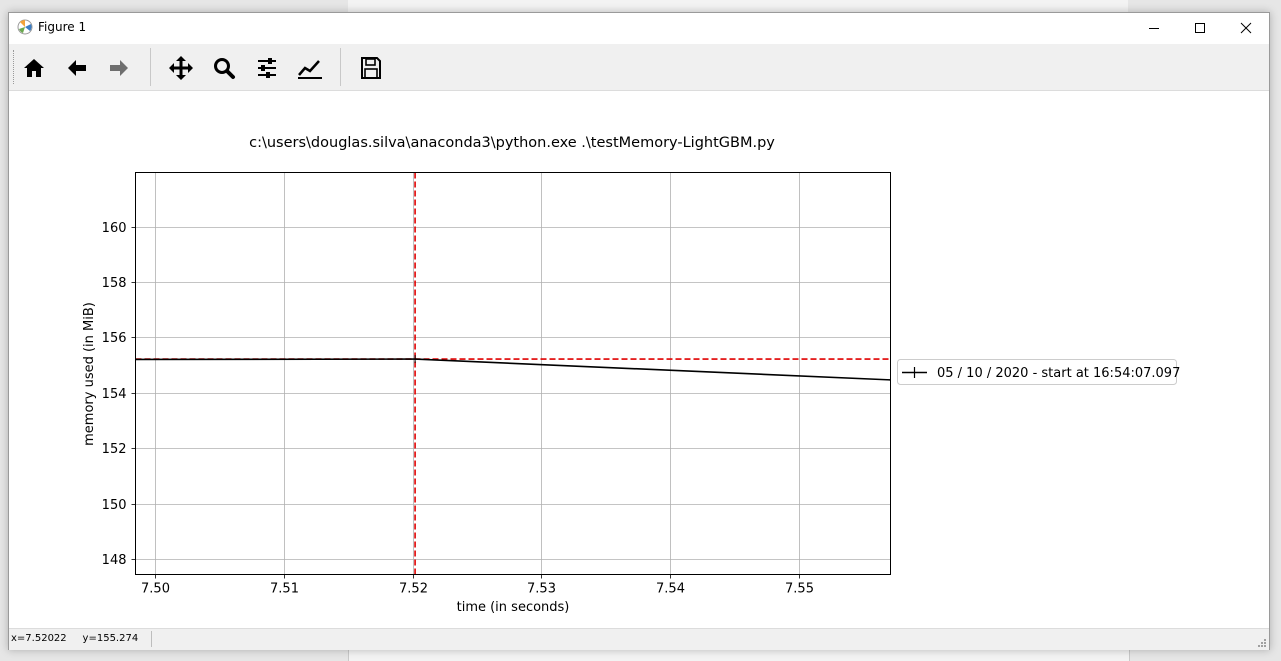 This screenshot has width=1281, height=661. What do you see at coordinates (799, 589) in the screenshot?
I see `x-tick-label: 7.55` at bounding box center [799, 589].